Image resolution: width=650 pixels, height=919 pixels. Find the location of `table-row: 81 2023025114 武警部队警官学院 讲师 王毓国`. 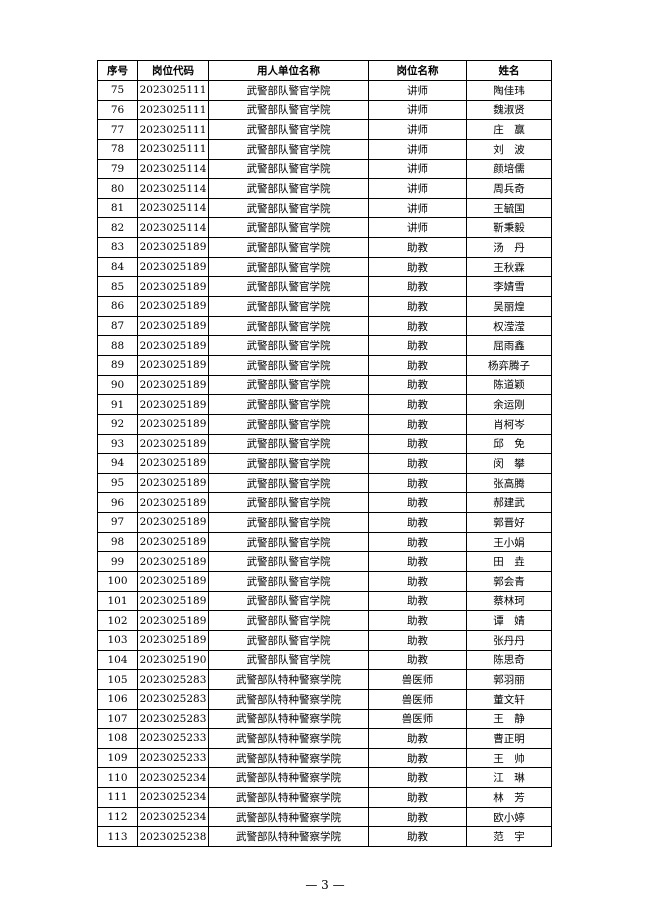

table-row: 81 2023025114 武警部队警官学院 讲师 王毓国 is located at coordinates (324, 208).